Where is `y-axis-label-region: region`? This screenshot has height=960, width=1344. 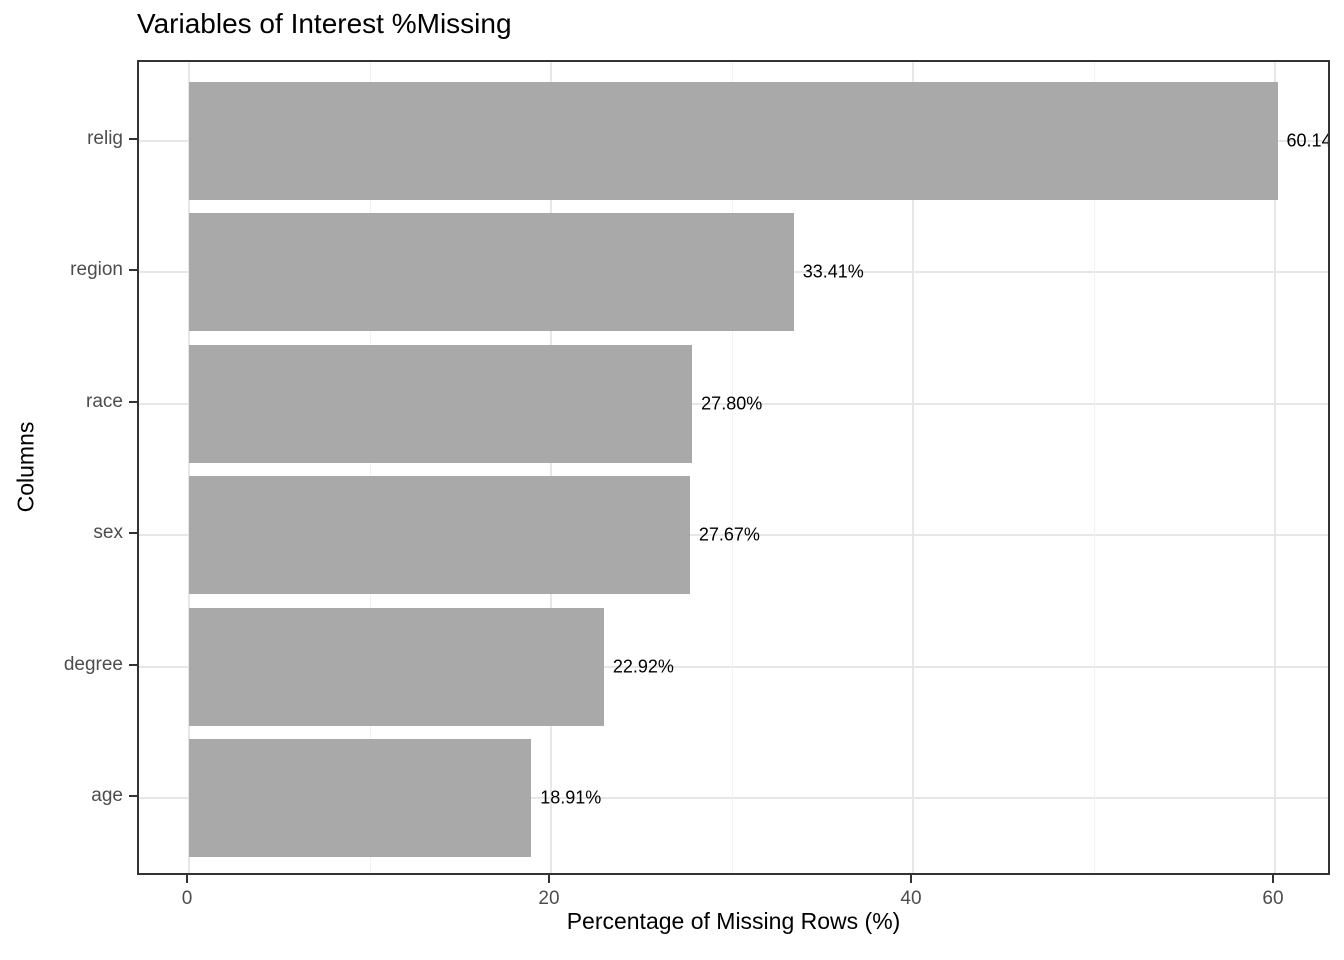 y-axis-label-region: region is located at coordinates (96, 270).